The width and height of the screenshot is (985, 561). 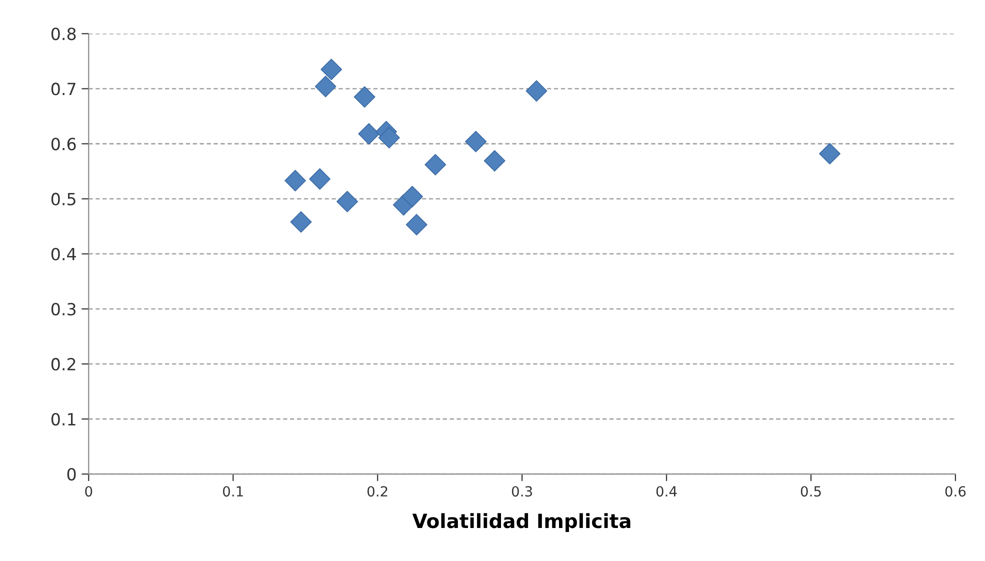 What do you see at coordinates (232, 491) in the screenshot?
I see `x-tick-label: 0.1` at bounding box center [232, 491].